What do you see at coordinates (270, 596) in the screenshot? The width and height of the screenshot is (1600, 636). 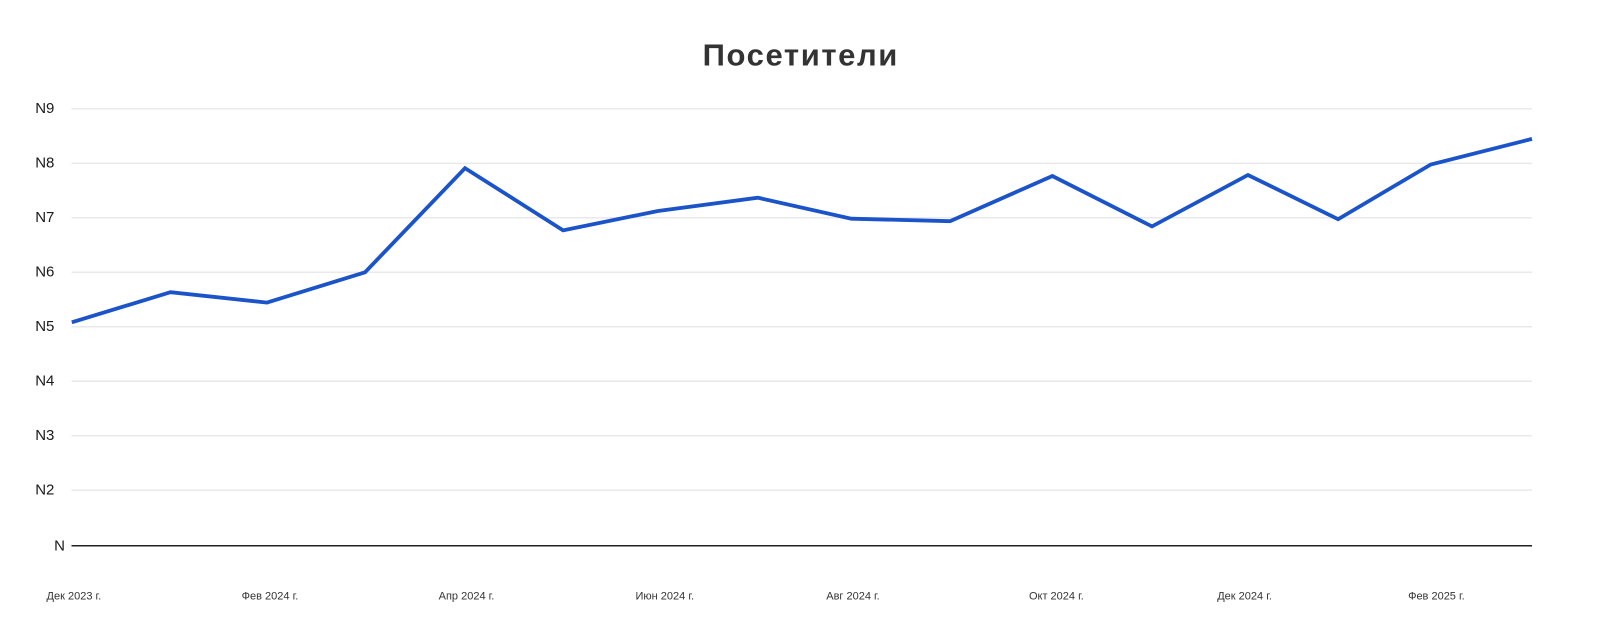 I see `svg-text: Фев 2024 г.` at bounding box center [270, 596].